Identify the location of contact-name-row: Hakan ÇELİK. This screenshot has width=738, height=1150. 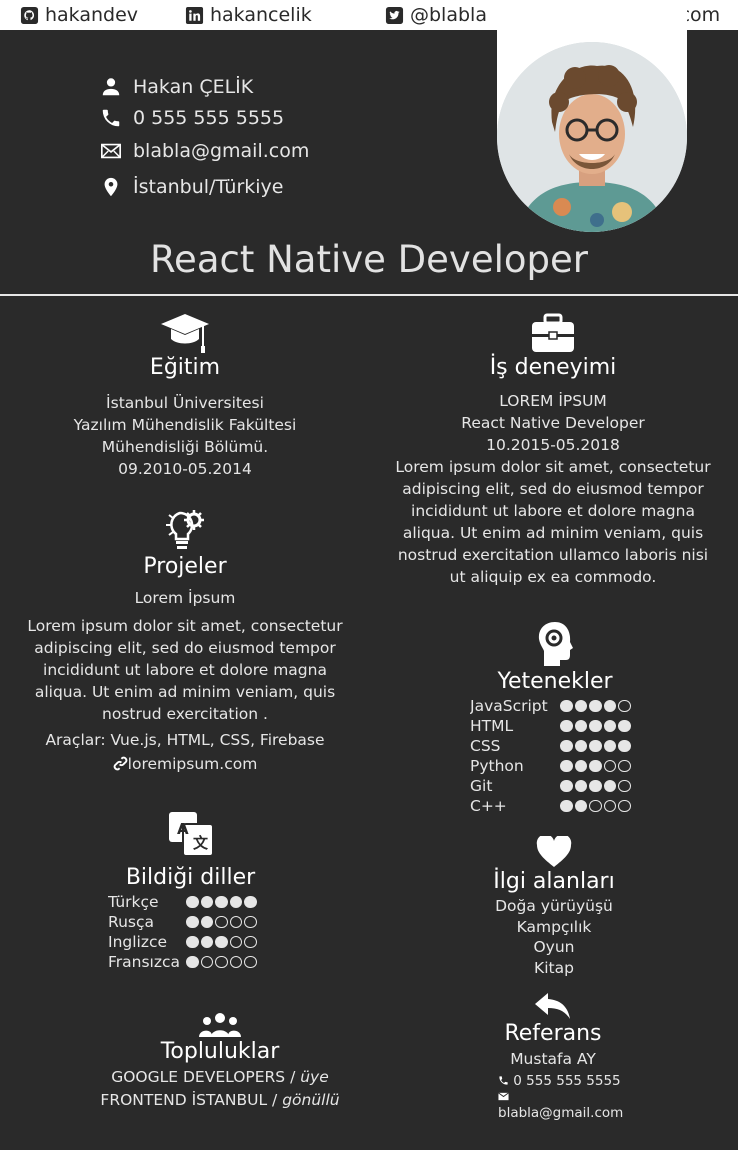
(176, 87).